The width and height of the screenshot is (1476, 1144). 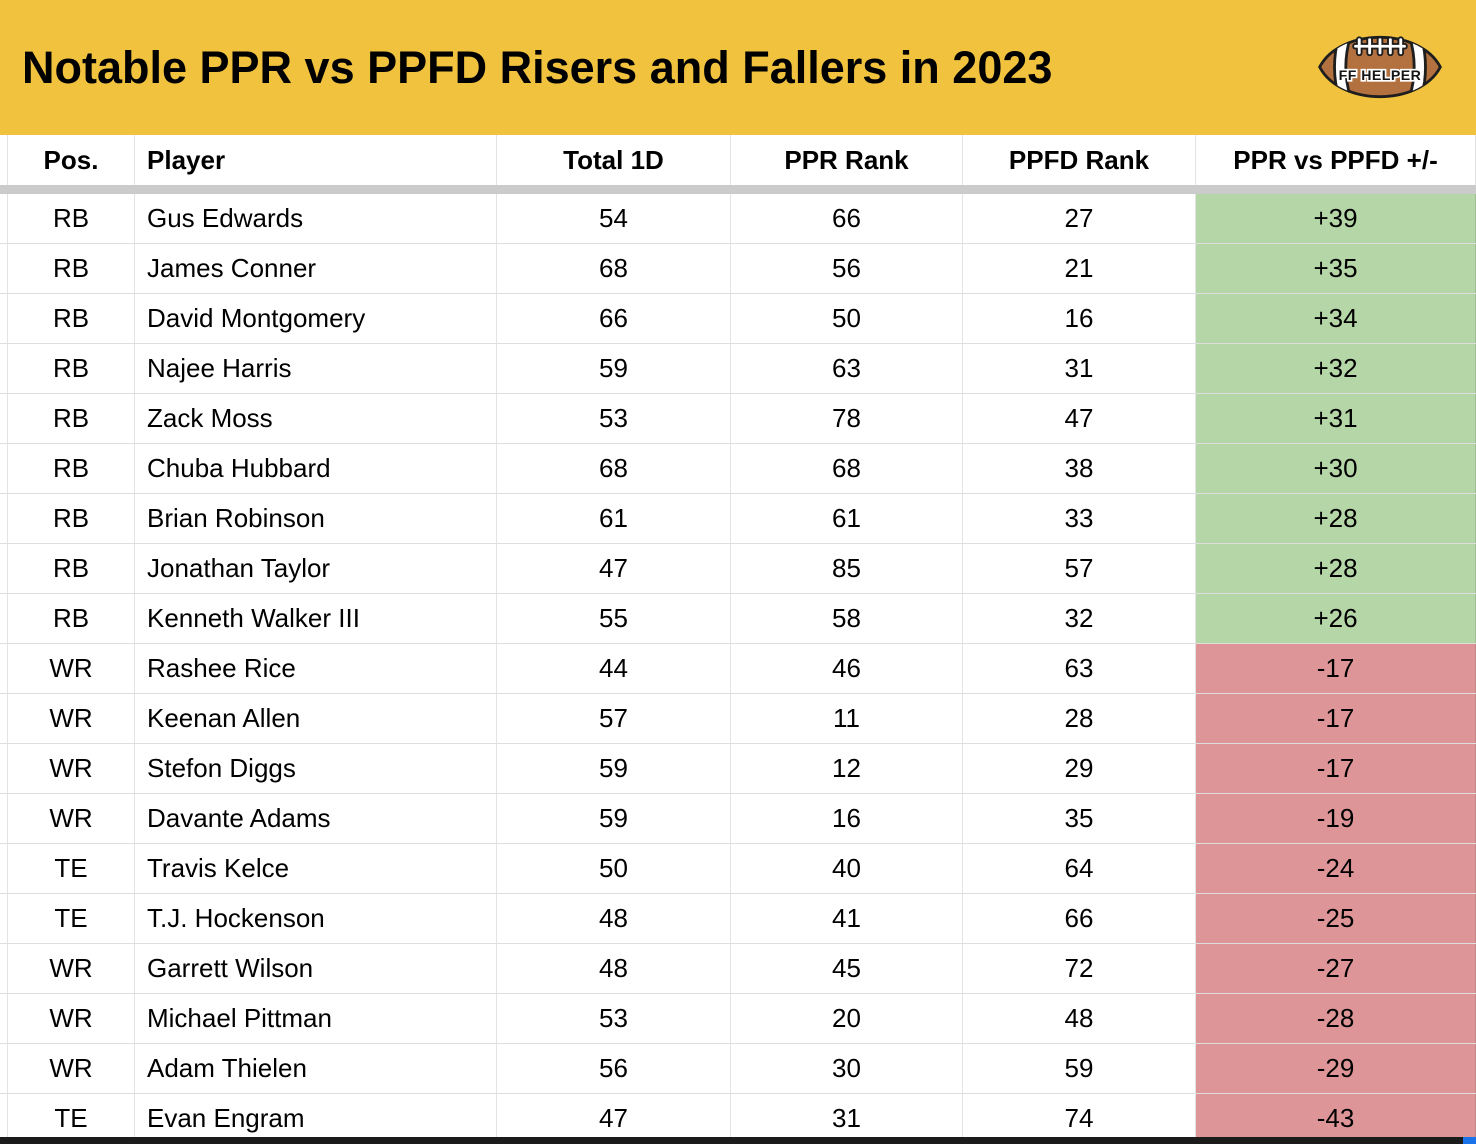 What do you see at coordinates (316, 1068) in the screenshot?
I see `cell-player: Adam Thielen` at bounding box center [316, 1068].